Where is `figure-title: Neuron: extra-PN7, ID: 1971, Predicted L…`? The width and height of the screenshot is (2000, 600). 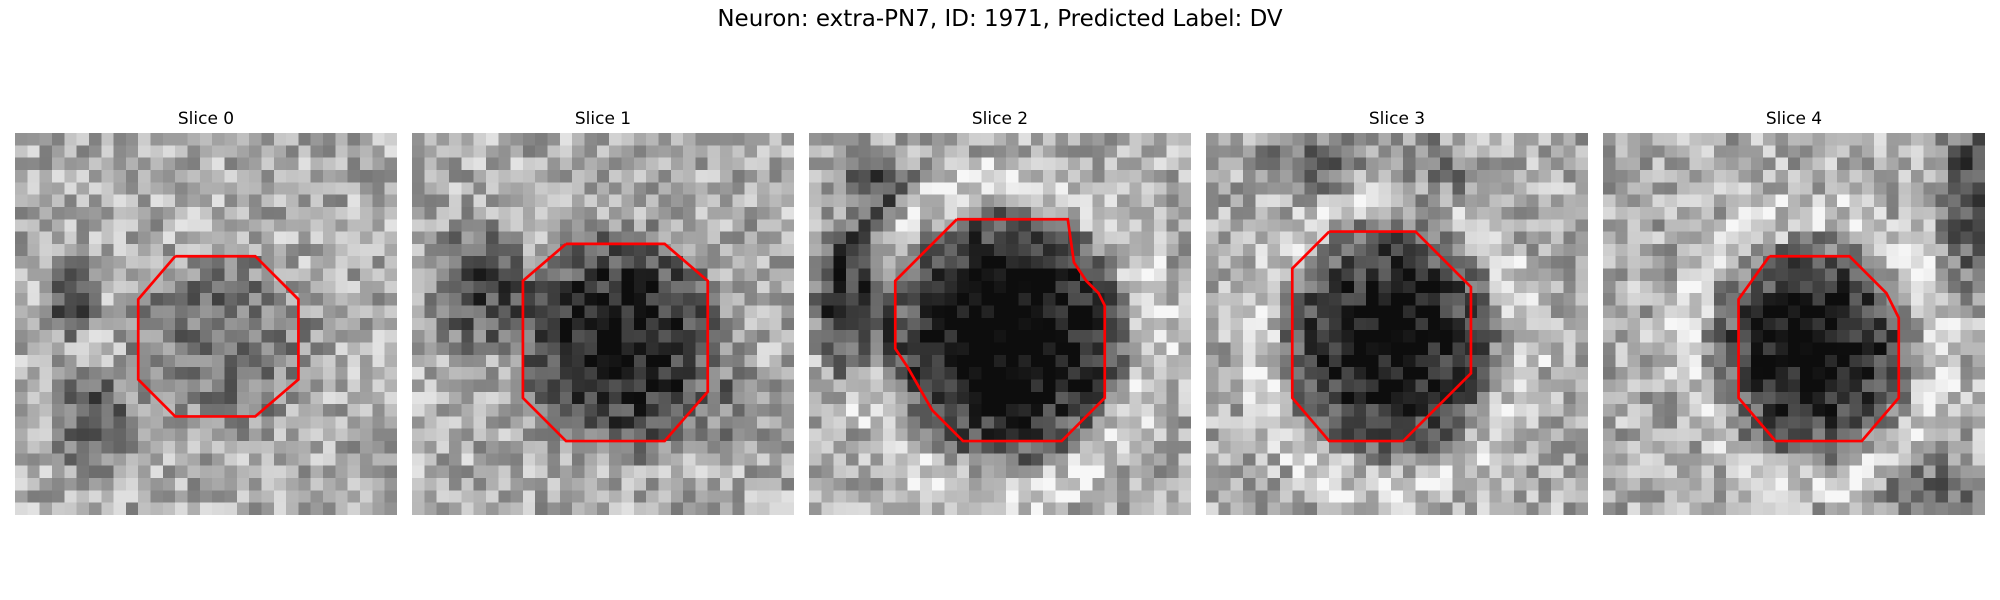
figure-title: Neuron: extra-PN7, ID: 1971, Predicted L… is located at coordinates (1000, 19).